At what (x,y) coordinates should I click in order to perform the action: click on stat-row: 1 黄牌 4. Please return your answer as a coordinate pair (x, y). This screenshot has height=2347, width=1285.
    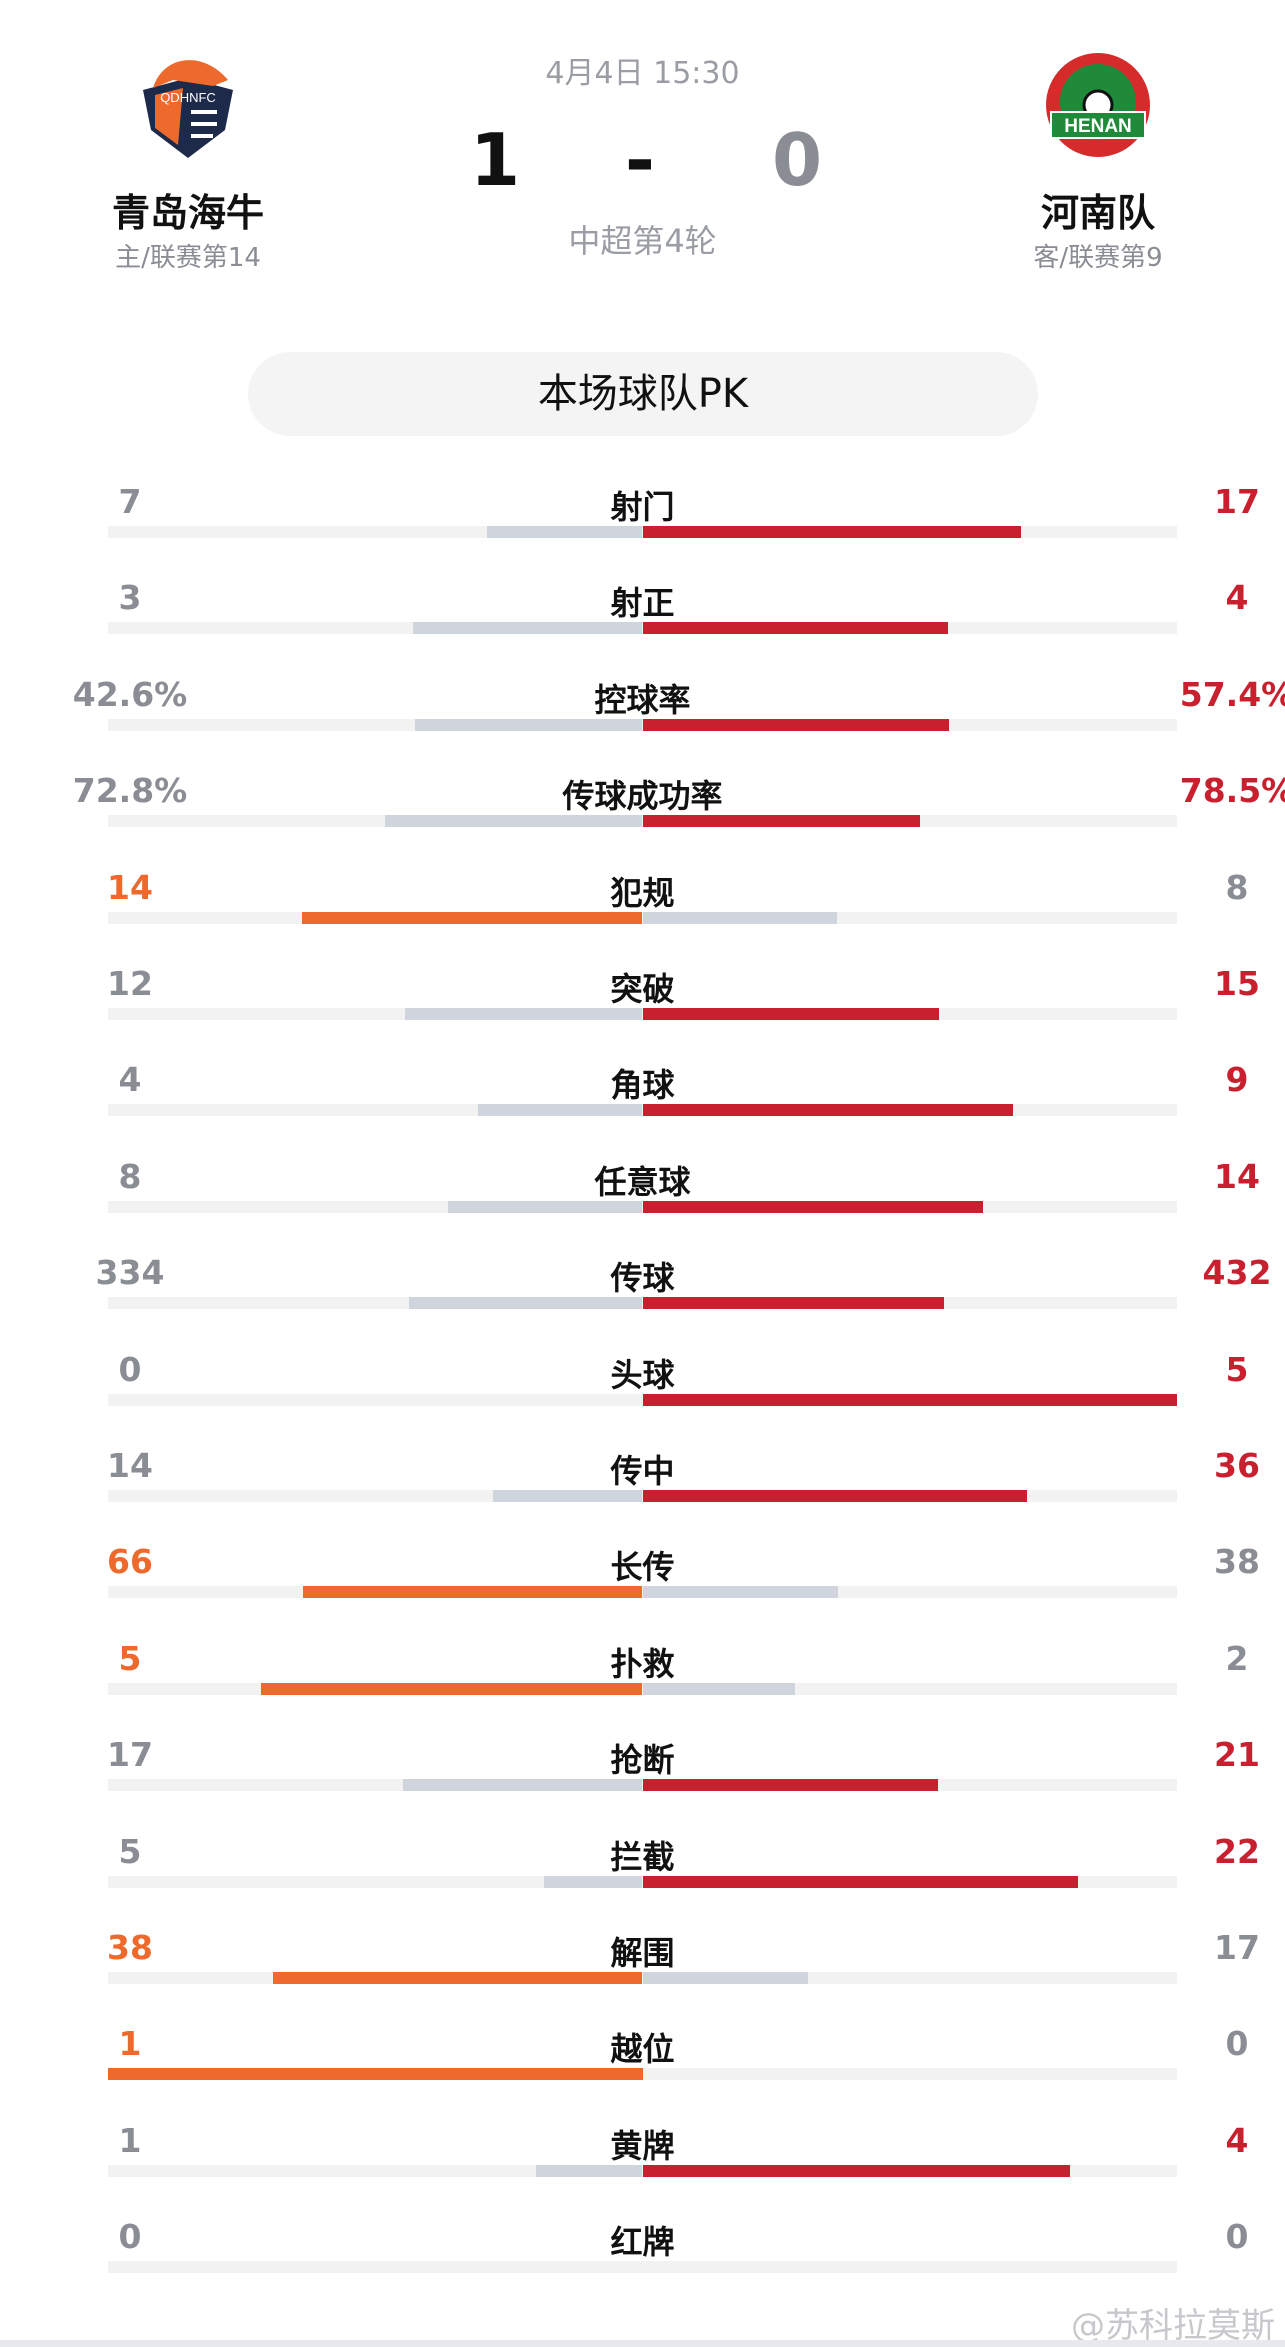
    Looking at the image, I should click on (642, 2169).